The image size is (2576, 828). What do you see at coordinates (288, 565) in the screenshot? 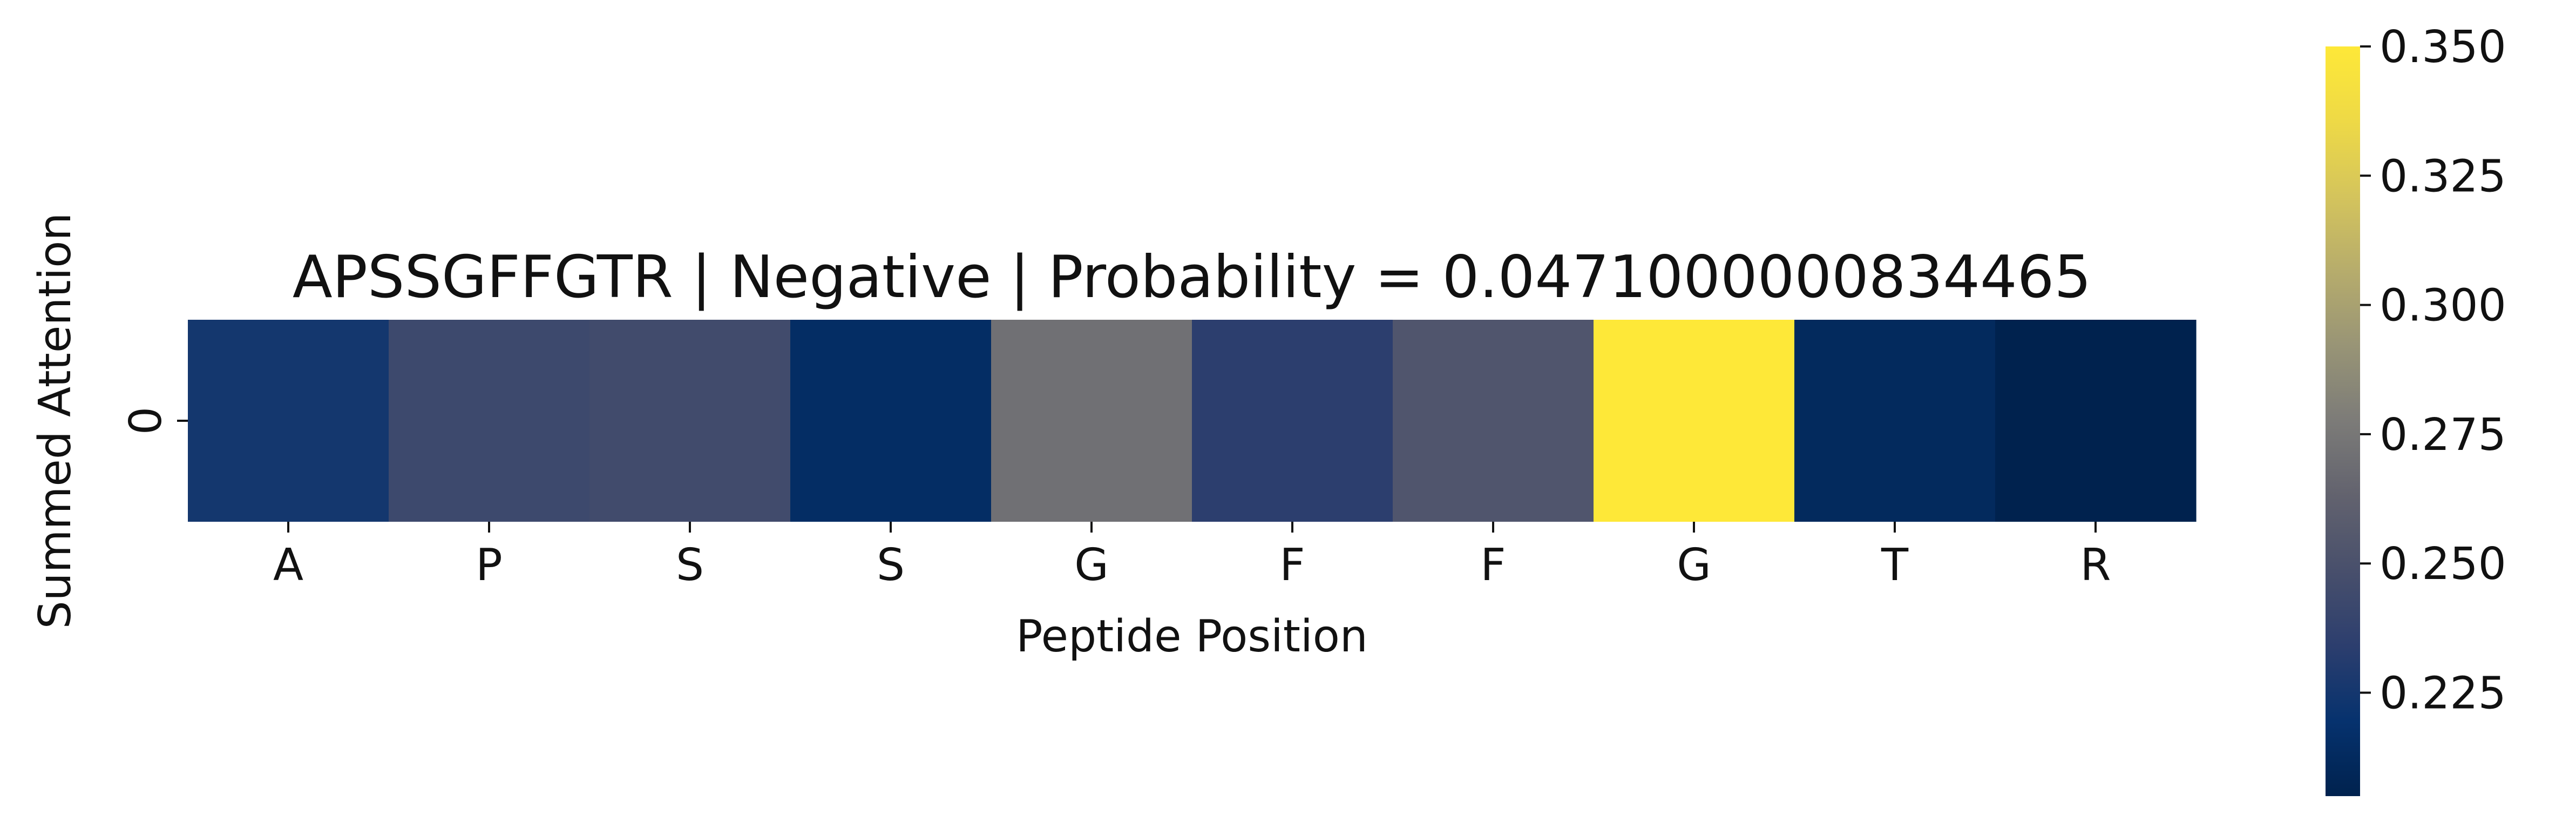
I see `x-tick-label: A` at bounding box center [288, 565].